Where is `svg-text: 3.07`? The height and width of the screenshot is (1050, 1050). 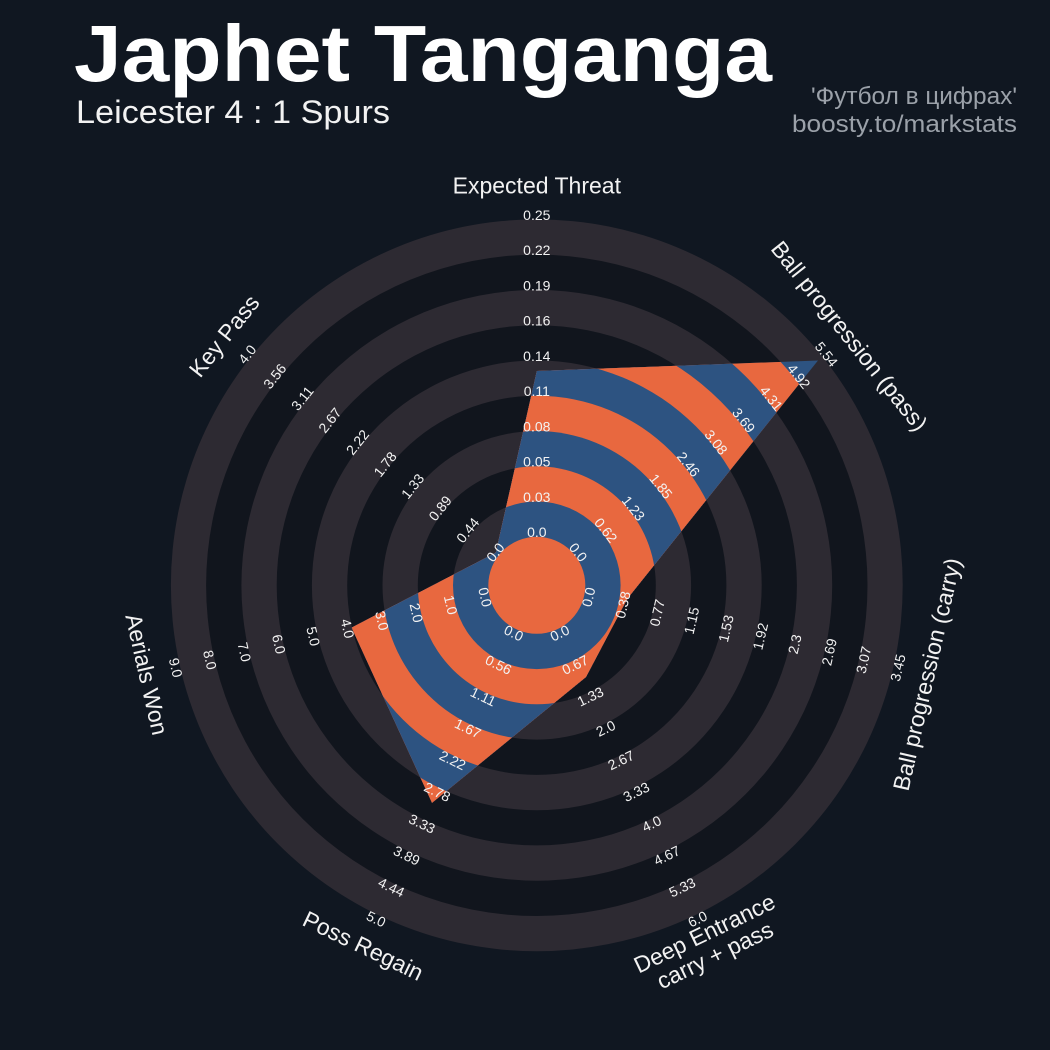
svg-text: 3.07 is located at coordinates (864, 660).